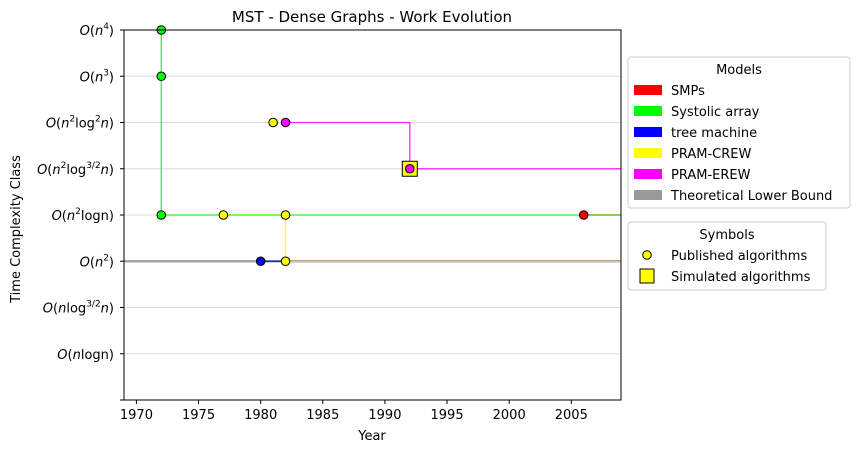 This screenshot has width=860, height=453. Describe the element at coordinates (260, 415) in the screenshot. I see `x-tick-label: 1980` at that location.